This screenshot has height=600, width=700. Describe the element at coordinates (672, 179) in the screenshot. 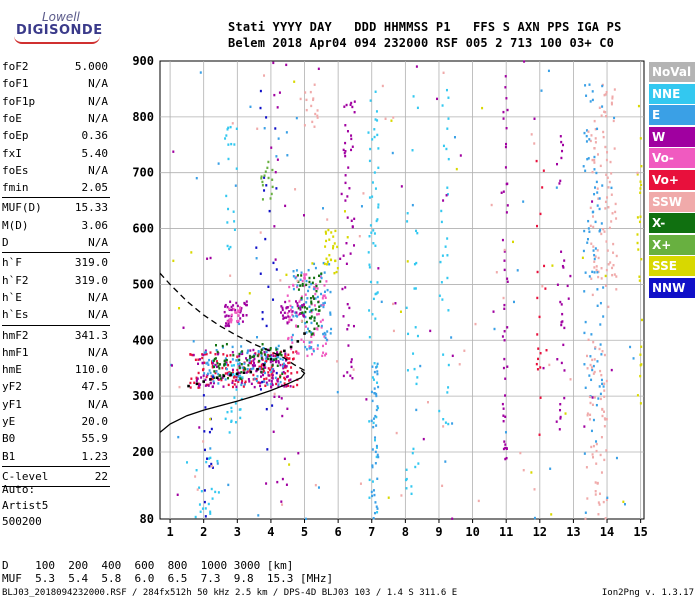

I see `legend-item-voplus: Vo+` at that location.